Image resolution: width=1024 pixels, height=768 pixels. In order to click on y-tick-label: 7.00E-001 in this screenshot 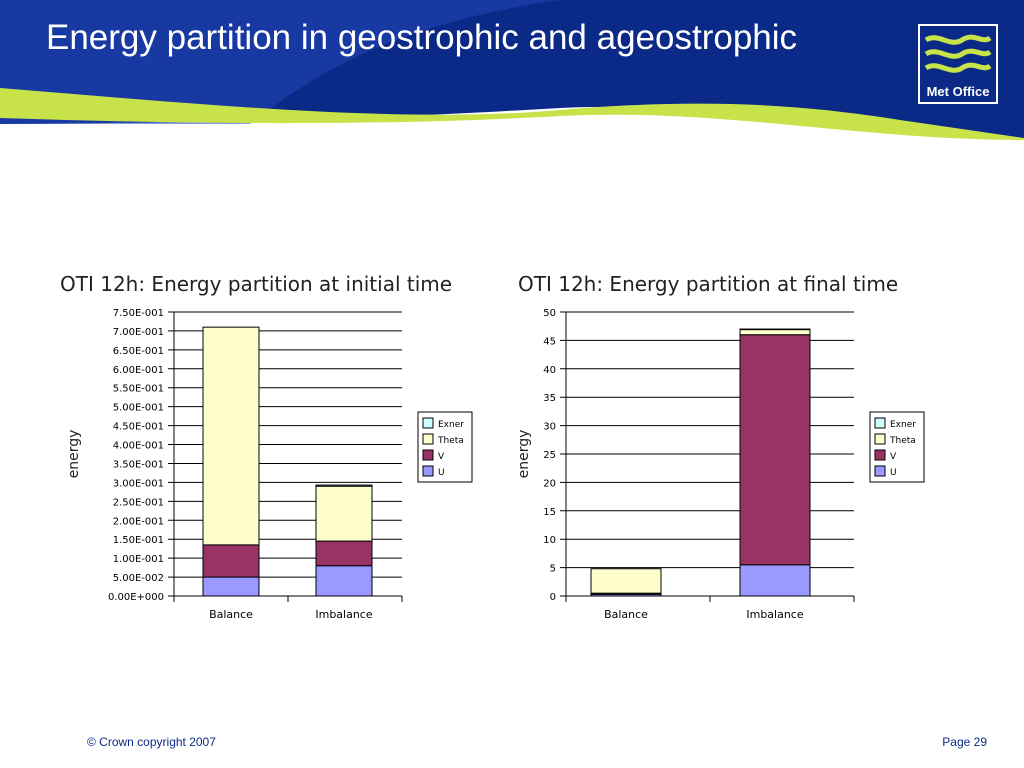, I will do `click(138, 332)`.